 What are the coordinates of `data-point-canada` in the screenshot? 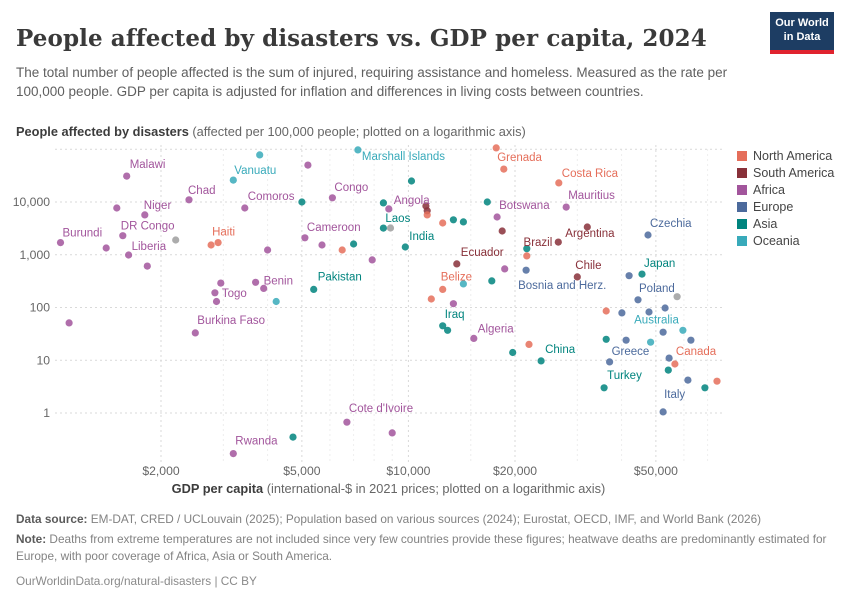 It's located at (675, 364).